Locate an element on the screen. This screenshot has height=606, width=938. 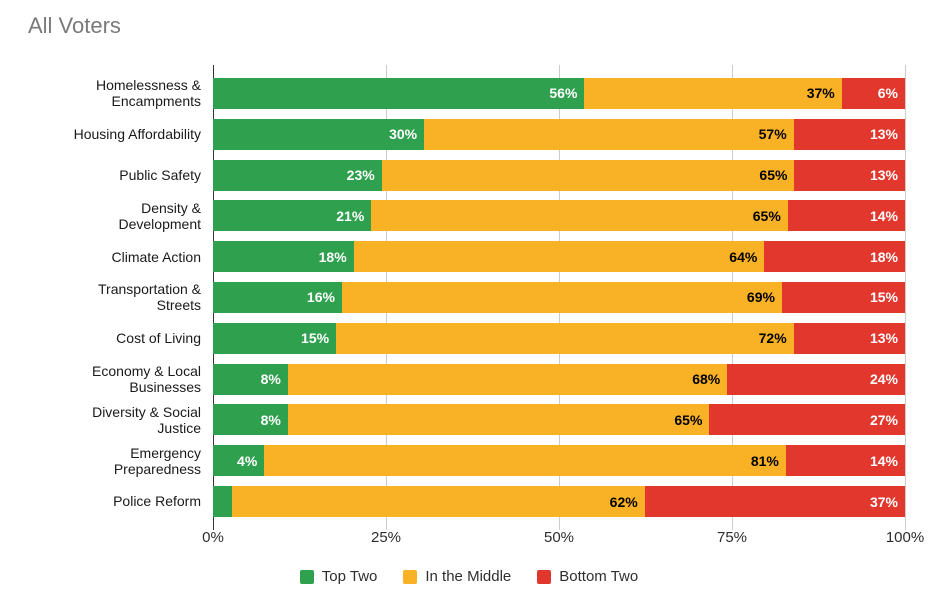
bar-segment-bottom-two: 27% is located at coordinates (807, 420).